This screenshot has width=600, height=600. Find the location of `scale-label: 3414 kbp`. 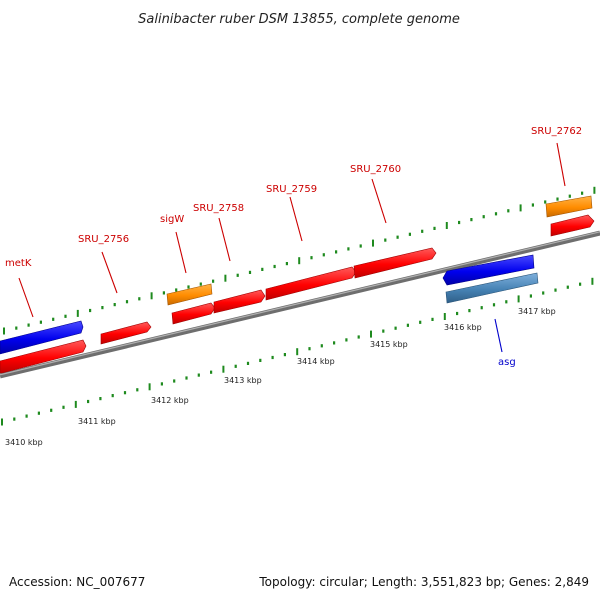

scale-label: 3414 kbp is located at coordinates (316, 361).